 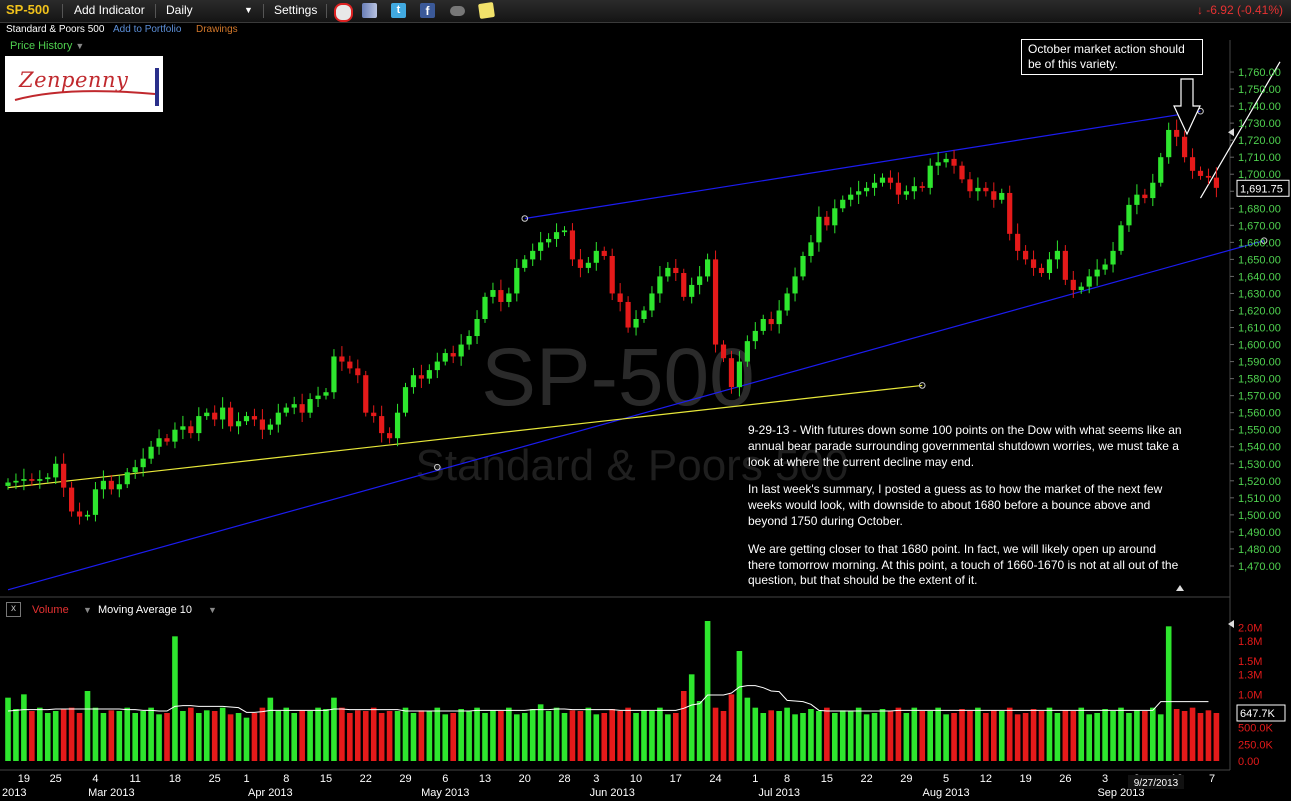 I want to click on drawn-arrows, so click(x=1187, y=107).